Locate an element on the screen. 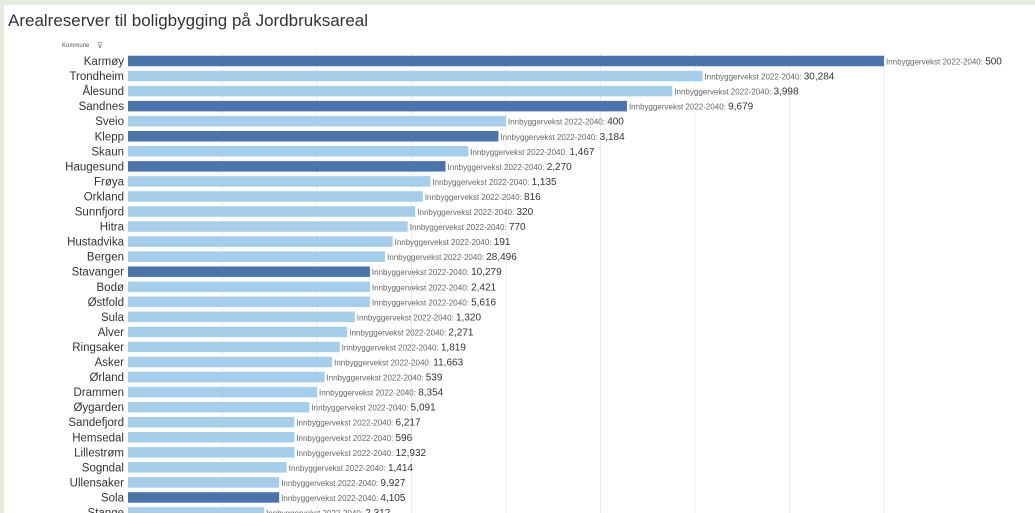 This screenshot has width=1035, height=513. bar-Sveio is located at coordinates (317, 121).